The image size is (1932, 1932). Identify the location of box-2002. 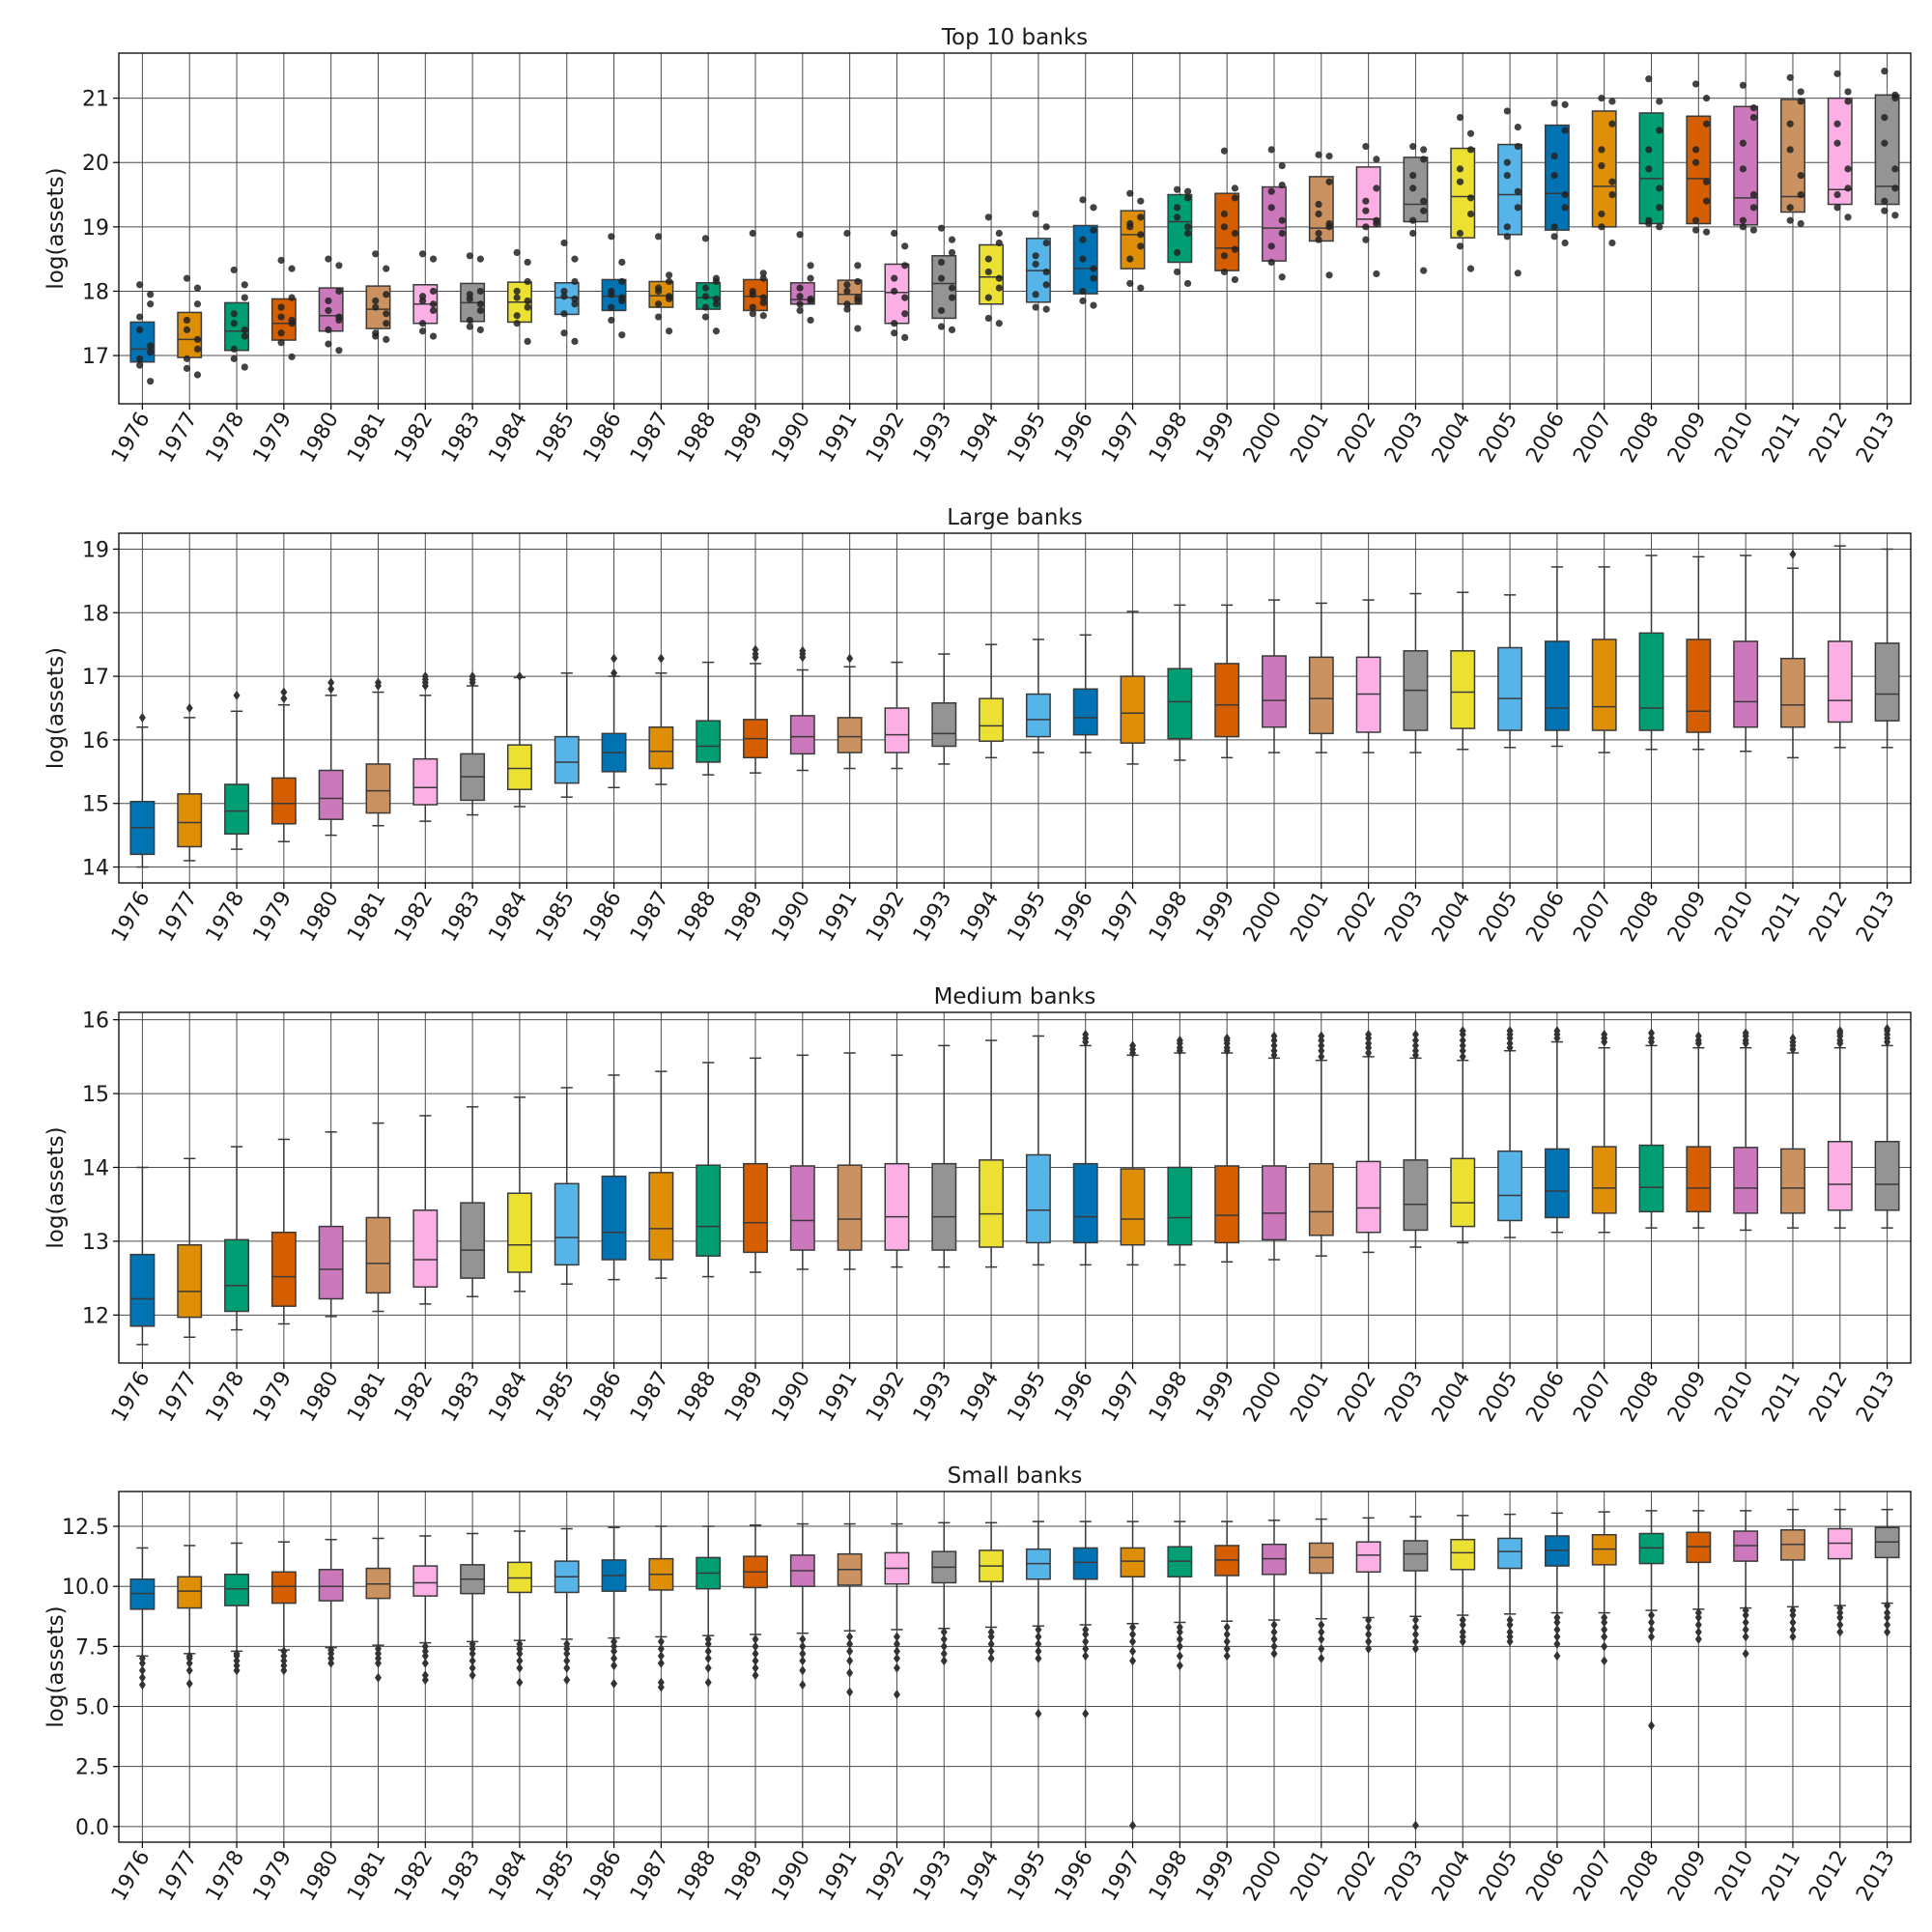
(1368, 1557).